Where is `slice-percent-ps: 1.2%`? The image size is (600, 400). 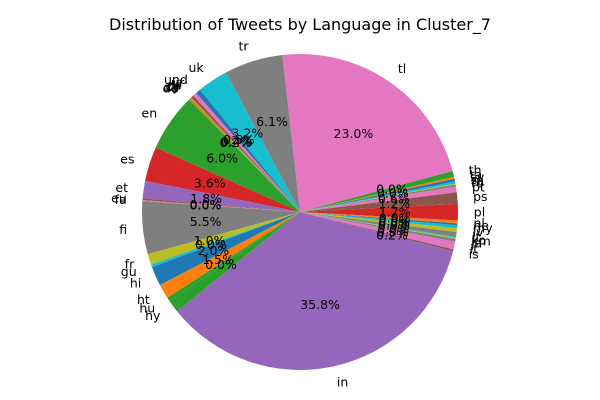
slice-percent-ps: 1.2% is located at coordinates (395, 203).